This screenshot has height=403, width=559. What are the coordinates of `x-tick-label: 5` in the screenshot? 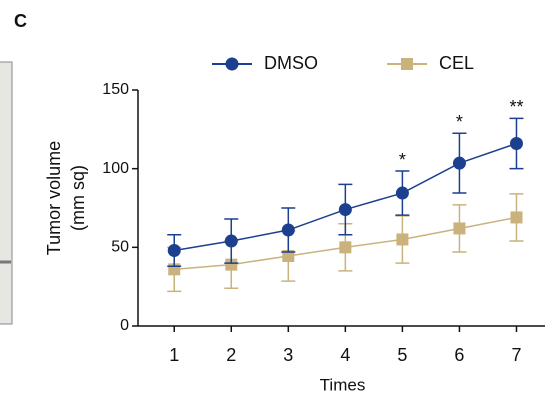 It's located at (402, 355).